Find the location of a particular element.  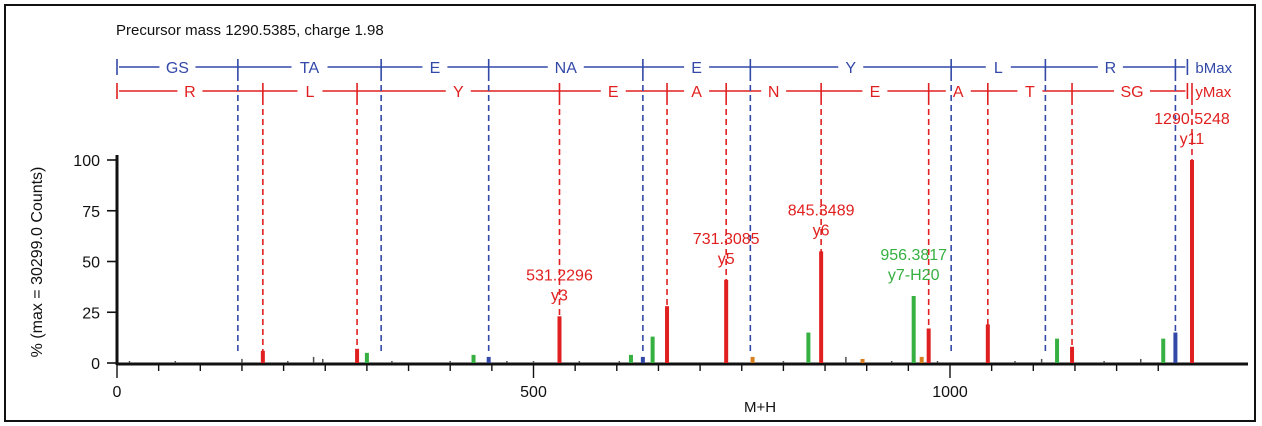

b-segment-label: GS is located at coordinates (177, 68).